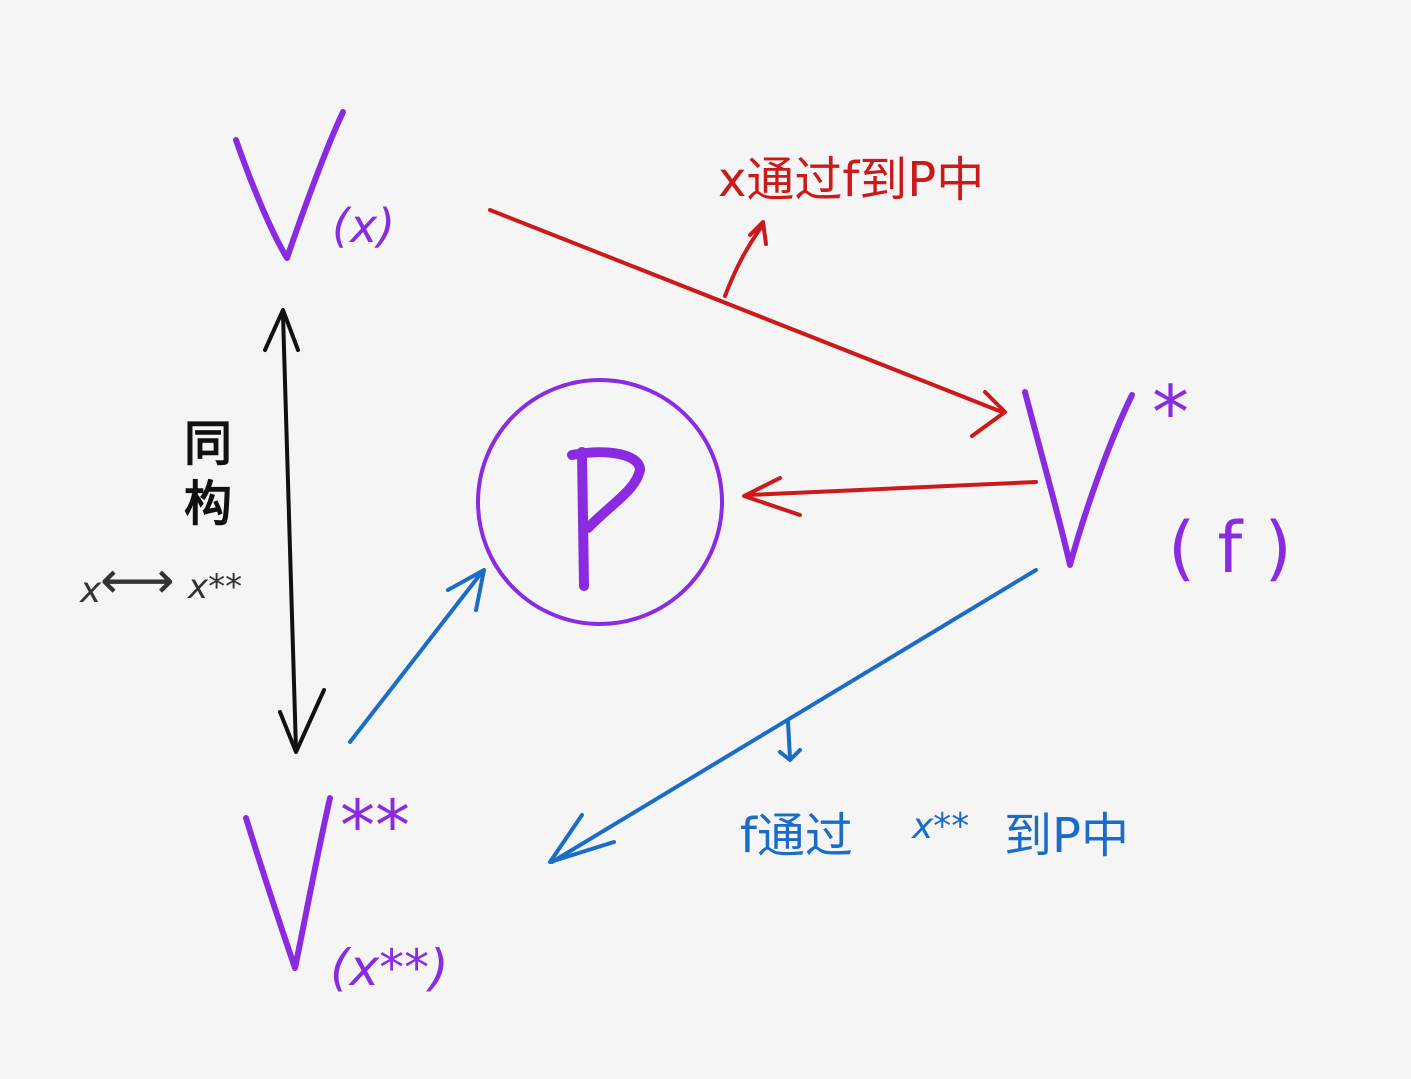  What do you see at coordinates (302, 721) in the screenshot?
I see `isomorphism-head-bottom` at bounding box center [302, 721].